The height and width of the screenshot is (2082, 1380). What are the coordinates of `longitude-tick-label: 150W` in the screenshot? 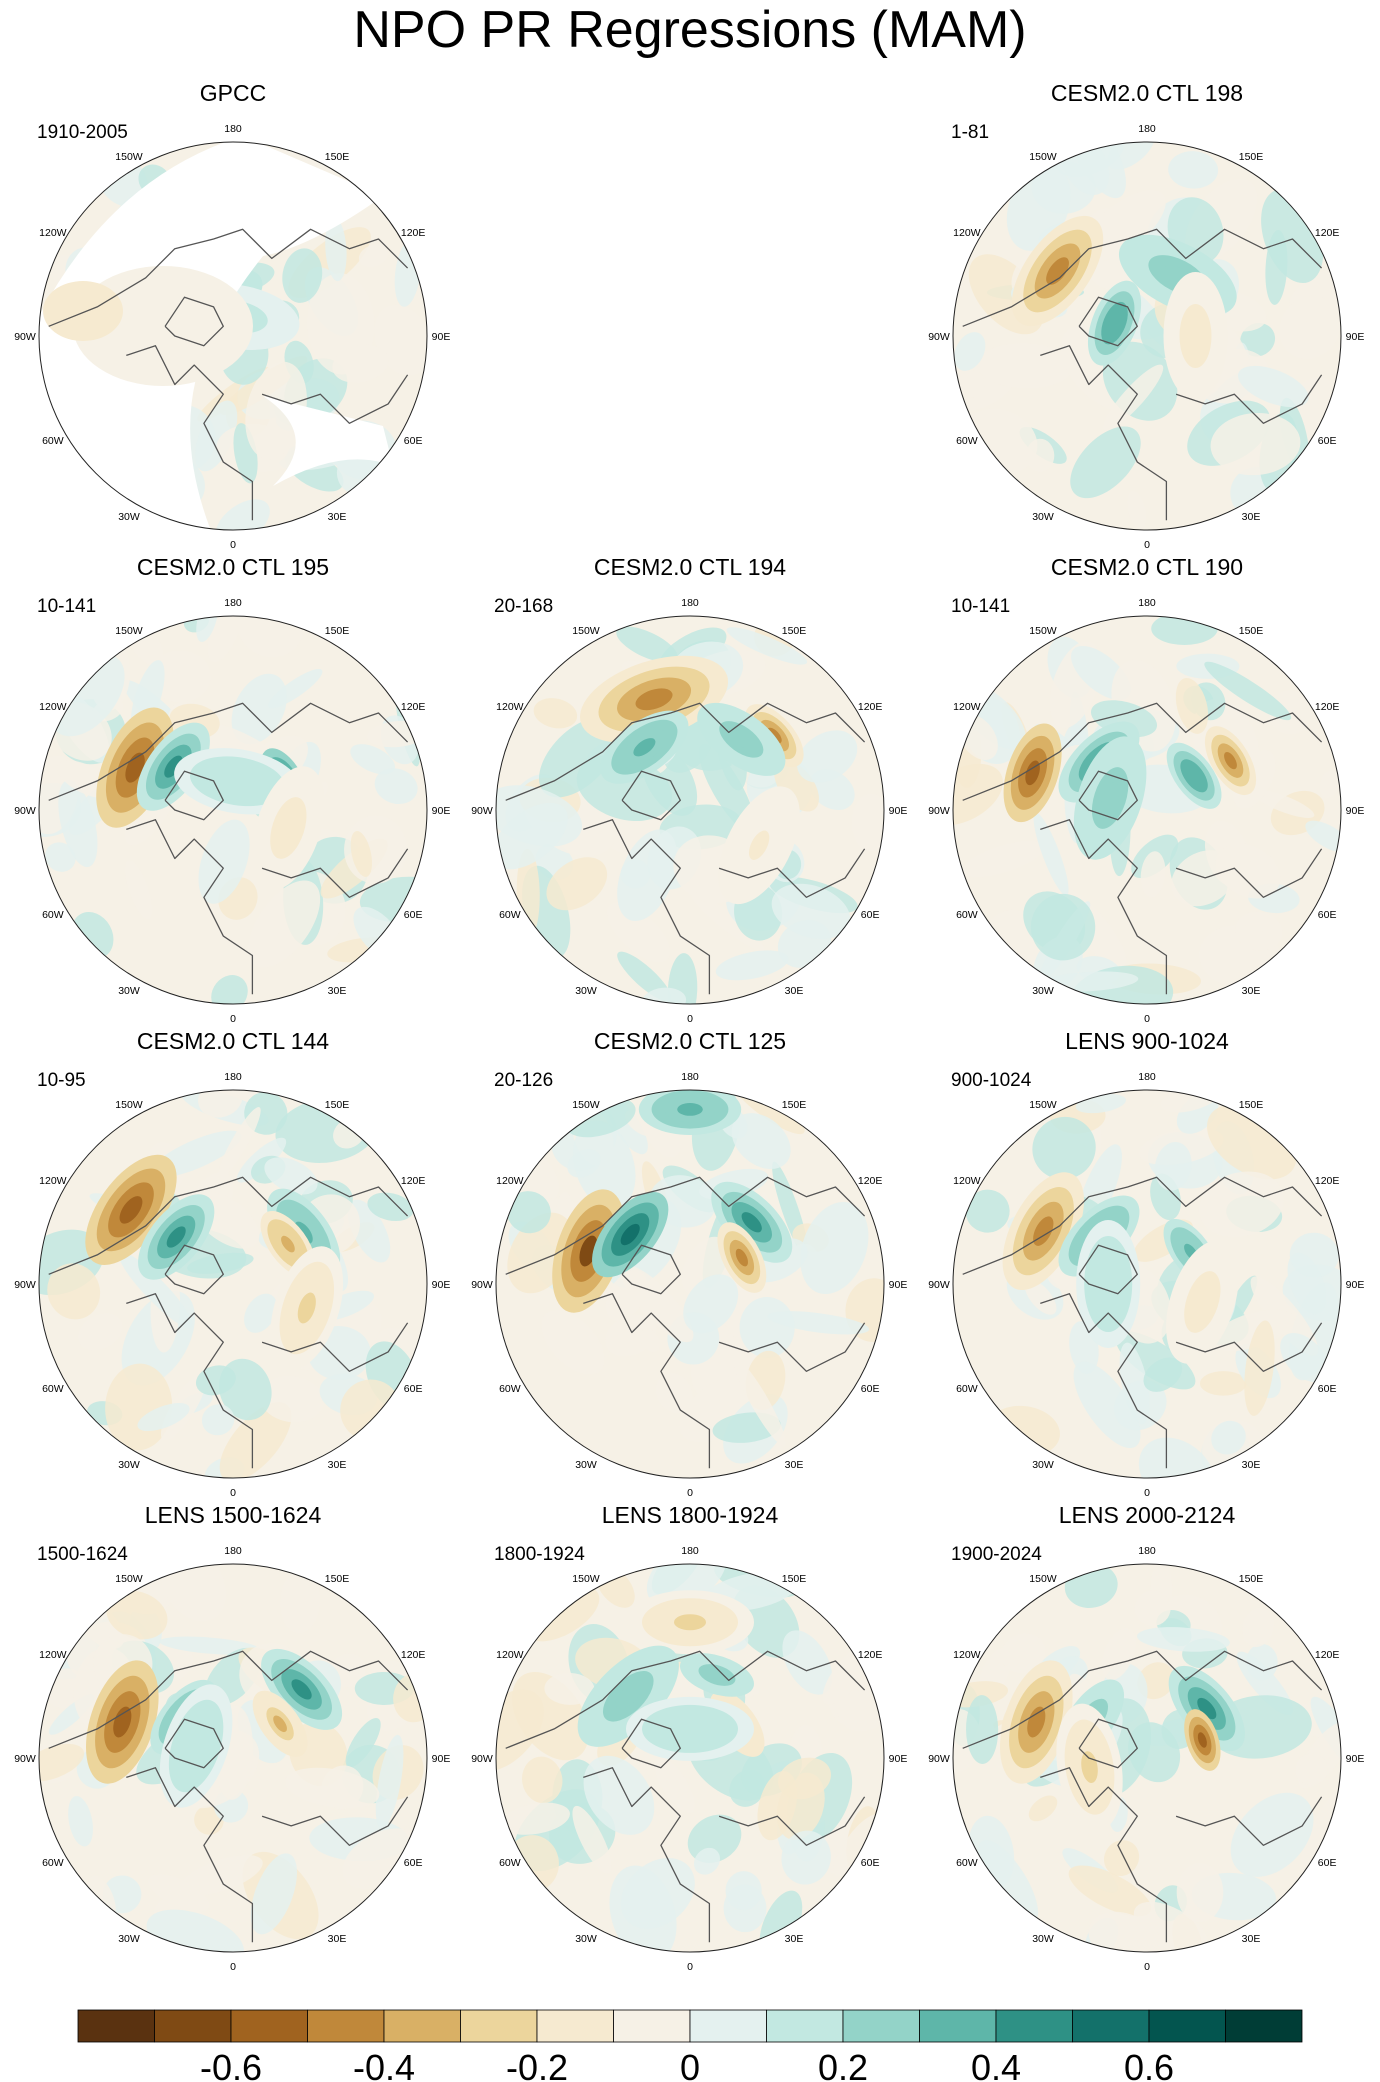 It's located at (586, 1105).